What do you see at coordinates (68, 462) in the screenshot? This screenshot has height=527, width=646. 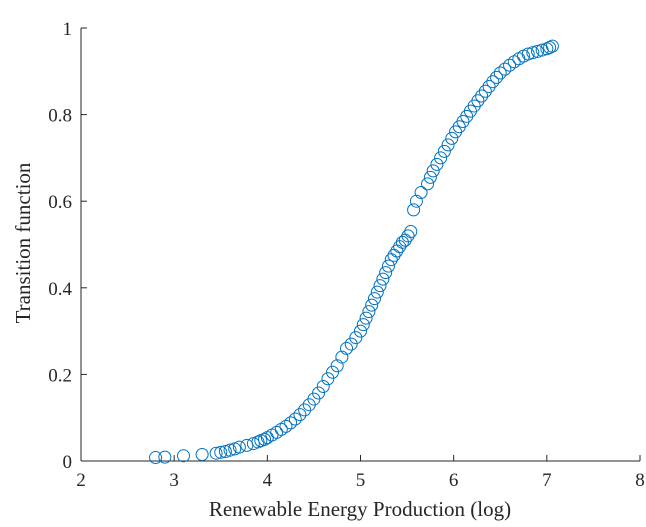 I see `y-tick-label: 0` at bounding box center [68, 462].